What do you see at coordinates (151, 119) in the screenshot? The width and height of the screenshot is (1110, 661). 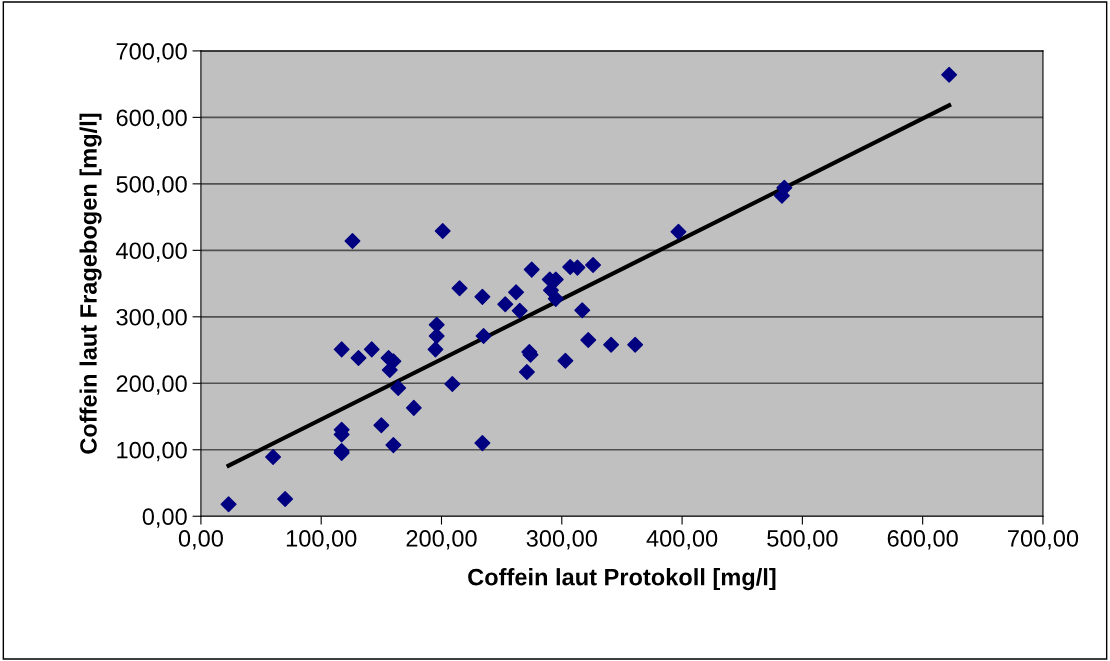 I see `y-tick-label: 600,00` at bounding box center [151, 119].